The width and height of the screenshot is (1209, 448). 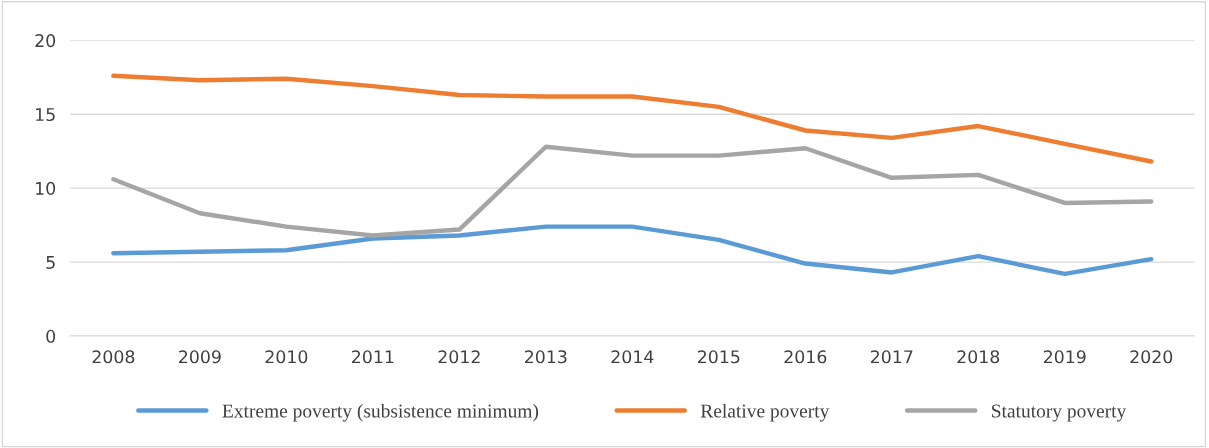 What do you see at coordinates (765, 412) in the screenshot?
I see `legend-label: Relative poverty` at bounding box center [765, 412].